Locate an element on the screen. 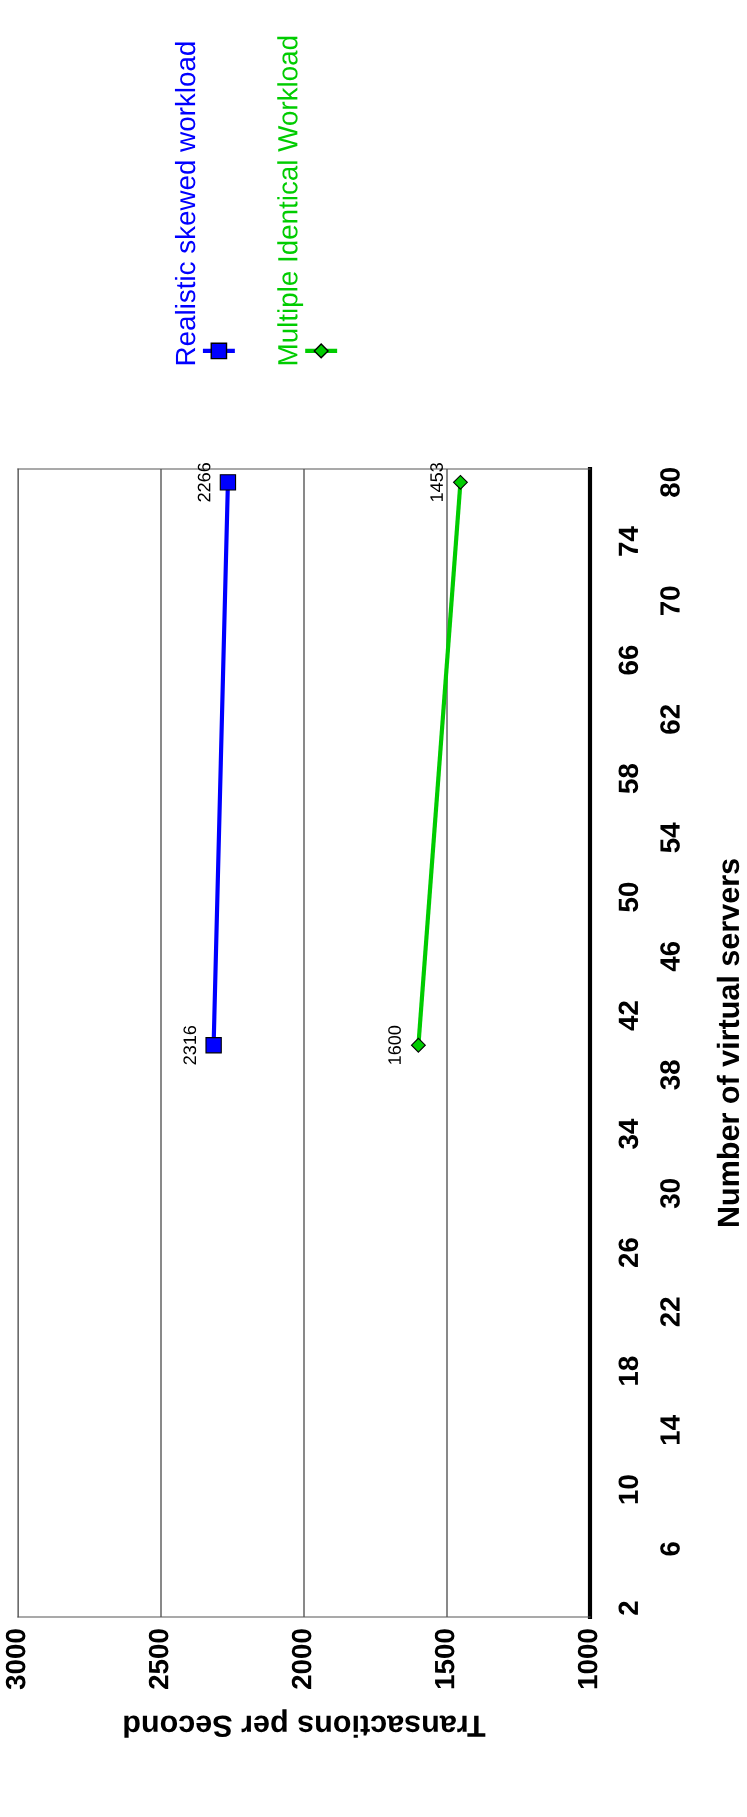  x-tick-label: 2500 is located at coordinates (158, 1659).